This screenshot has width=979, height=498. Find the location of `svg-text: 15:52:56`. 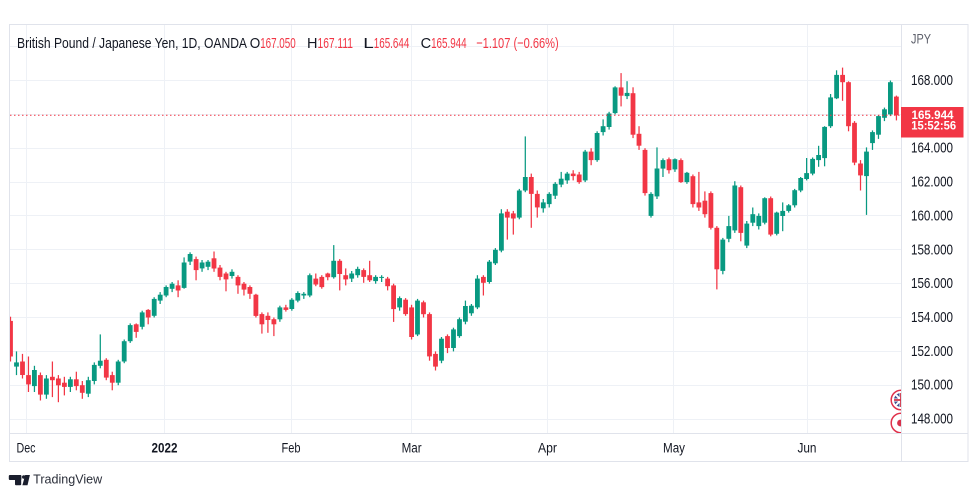

svg-text: 15:52:56 is located at coordinates (933, 126).